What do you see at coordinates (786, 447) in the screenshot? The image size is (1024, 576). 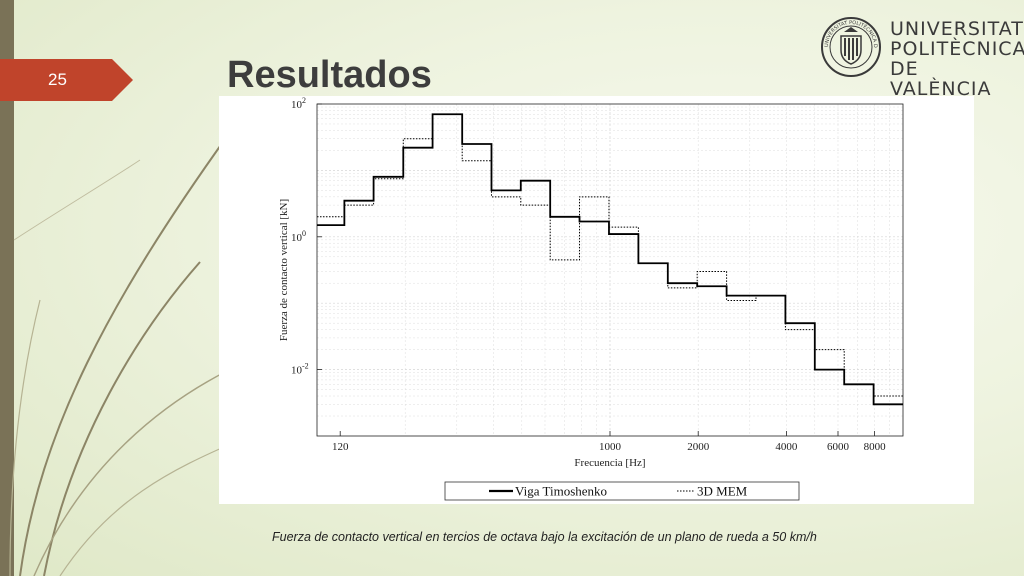 I see `x-tick-label: 4000` at bounding box center [786, 447].